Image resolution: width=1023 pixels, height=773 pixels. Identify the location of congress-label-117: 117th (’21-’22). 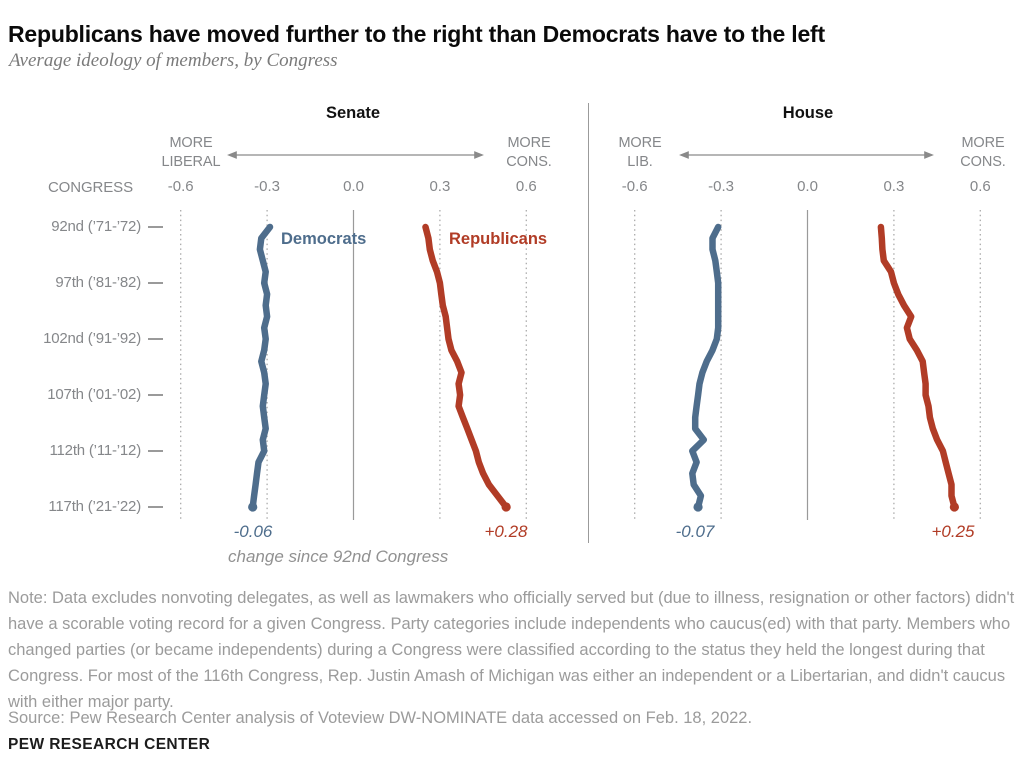
(94, 506).